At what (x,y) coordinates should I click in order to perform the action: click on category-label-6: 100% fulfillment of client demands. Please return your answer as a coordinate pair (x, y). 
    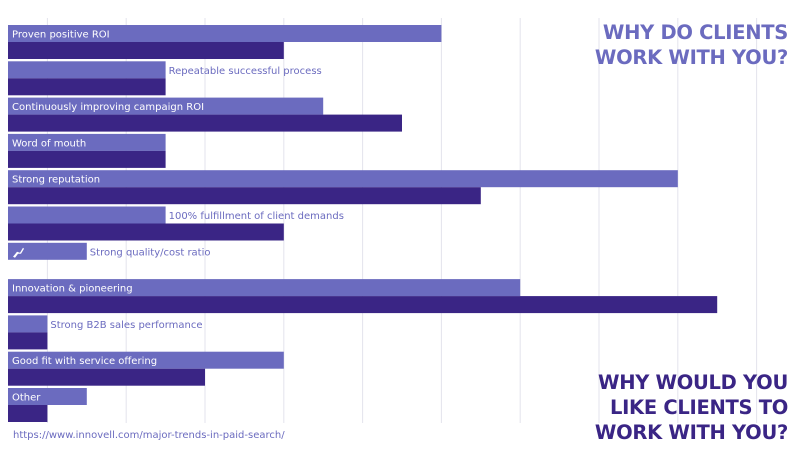
    Looking at the image, I should click on (256, 216).